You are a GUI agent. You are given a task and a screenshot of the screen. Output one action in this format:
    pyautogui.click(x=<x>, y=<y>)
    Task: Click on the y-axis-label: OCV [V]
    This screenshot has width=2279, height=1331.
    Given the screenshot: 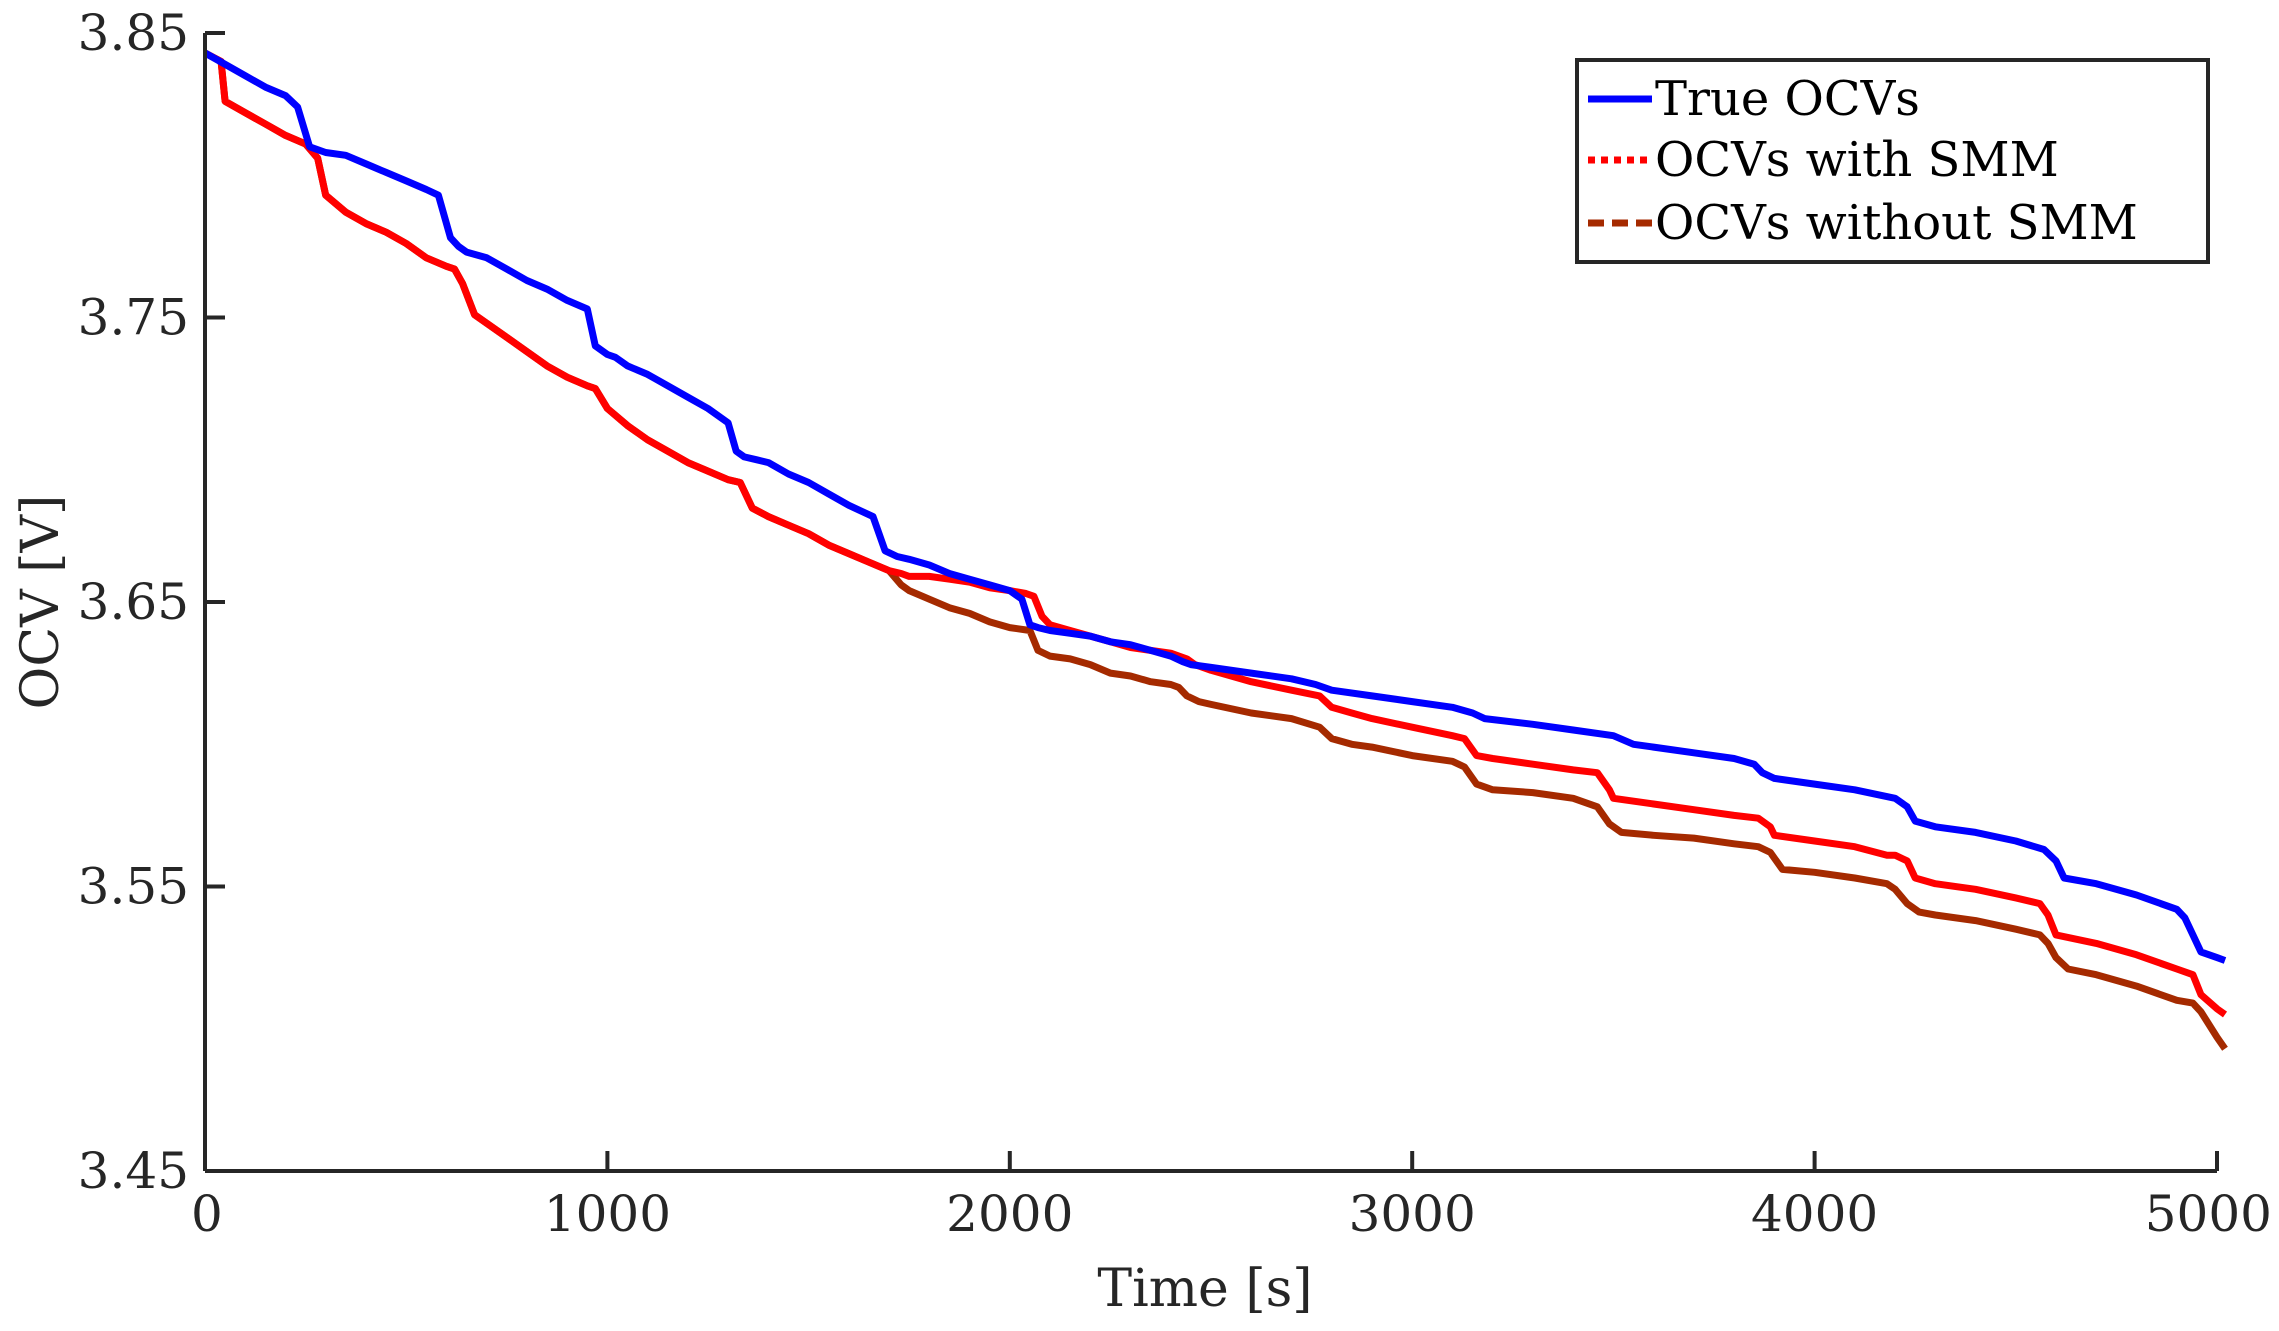 What is the action you would take?
    pyautogui.click(x=41, y=602)
    